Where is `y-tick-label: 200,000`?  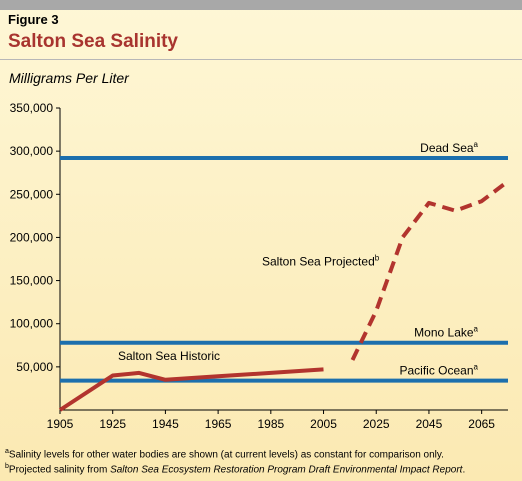
y-tick-label: 200,000 is located at coordinates (32, 237).